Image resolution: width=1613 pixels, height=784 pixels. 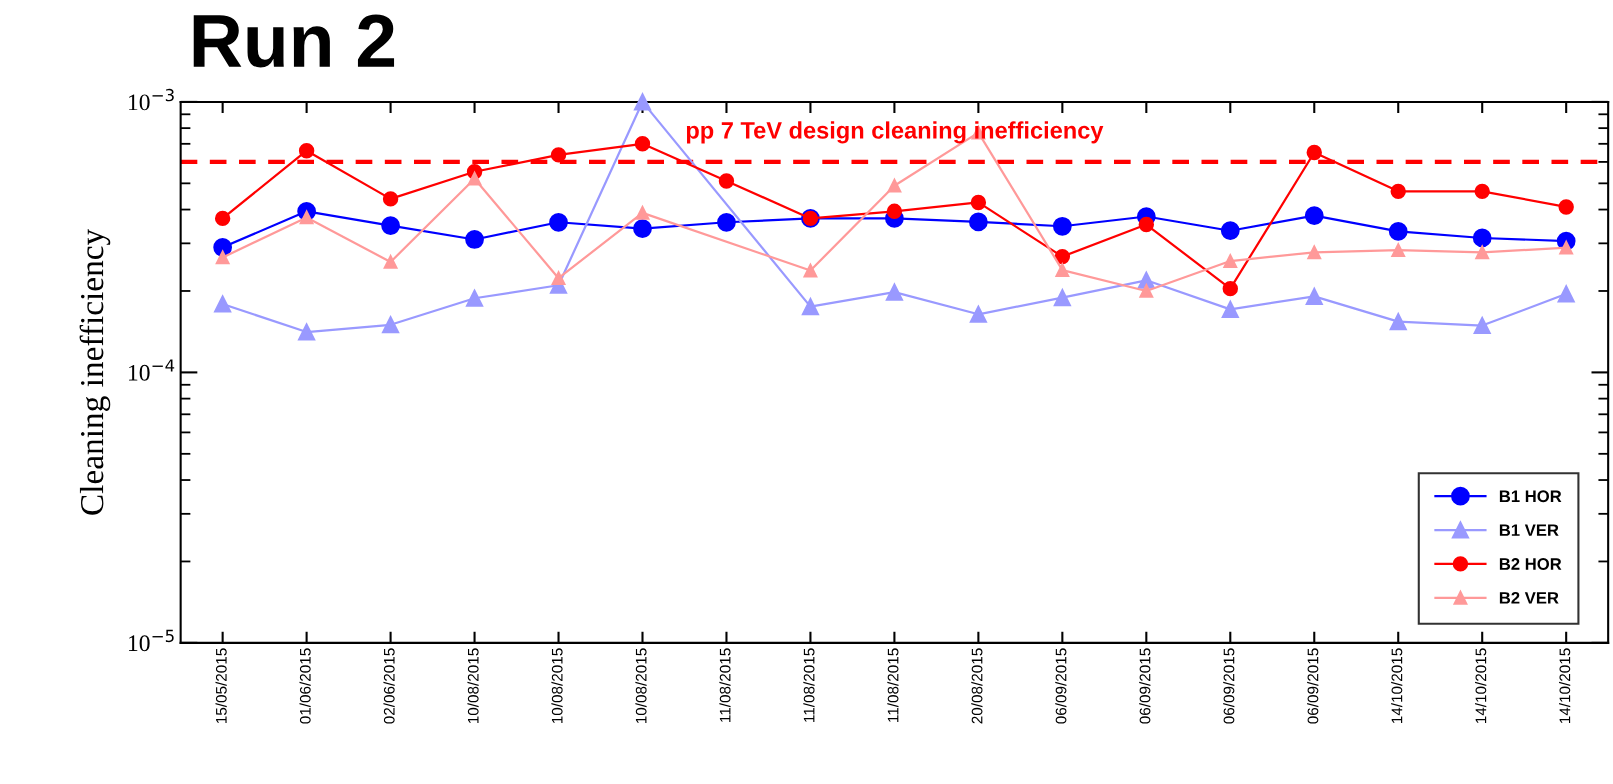 I want to click on y-tick-label: 10$^{−4}$, so click(x=152, y=370).